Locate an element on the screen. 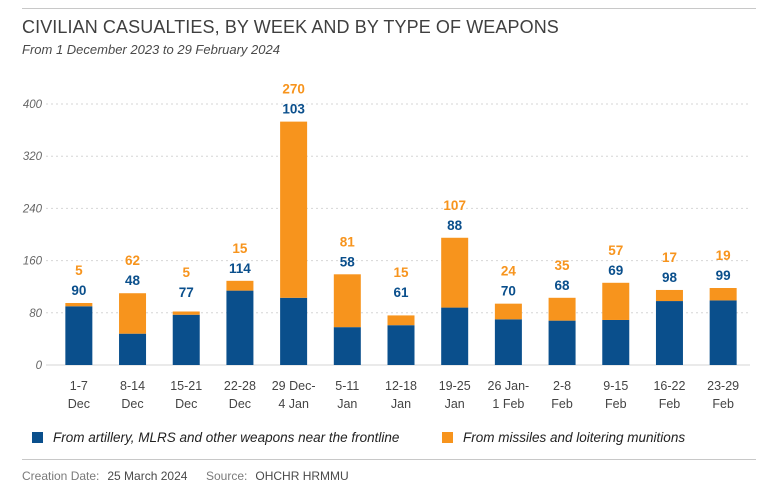  y-tick-label: 240 is located at coordinates (32, 209).